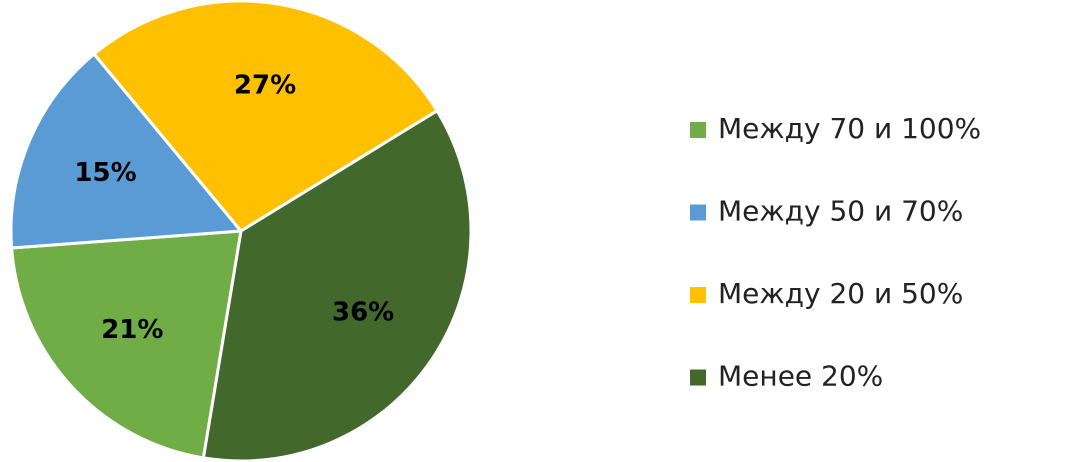 Image resolution: width=1069 pixels, height=462 pixels. I want to click on legend-label: Между 20 и 50%, so click(840, 293).